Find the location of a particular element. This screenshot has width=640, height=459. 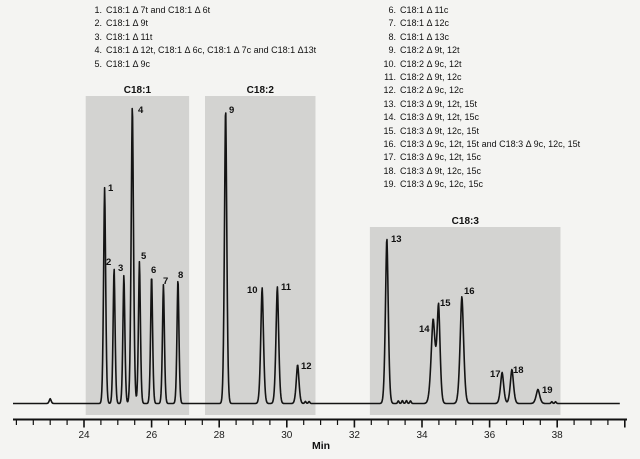

legend-item: 8. C18:1 Δ 13c is located at coordinates (478, 37).